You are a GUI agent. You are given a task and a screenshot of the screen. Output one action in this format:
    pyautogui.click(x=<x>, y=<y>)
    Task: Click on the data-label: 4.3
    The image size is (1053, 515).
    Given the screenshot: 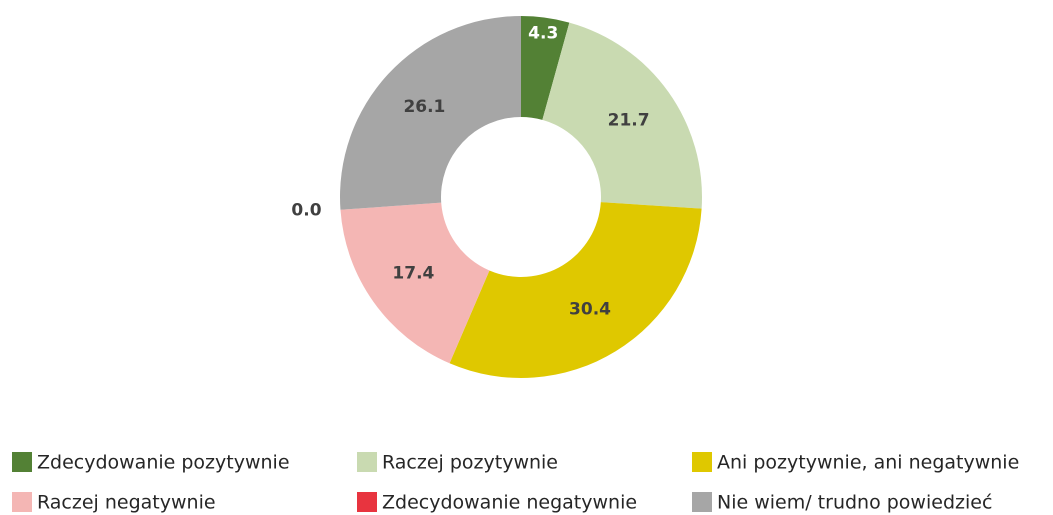 What is the action you would take?
    pyautogui.click(x=543, y=34)
    